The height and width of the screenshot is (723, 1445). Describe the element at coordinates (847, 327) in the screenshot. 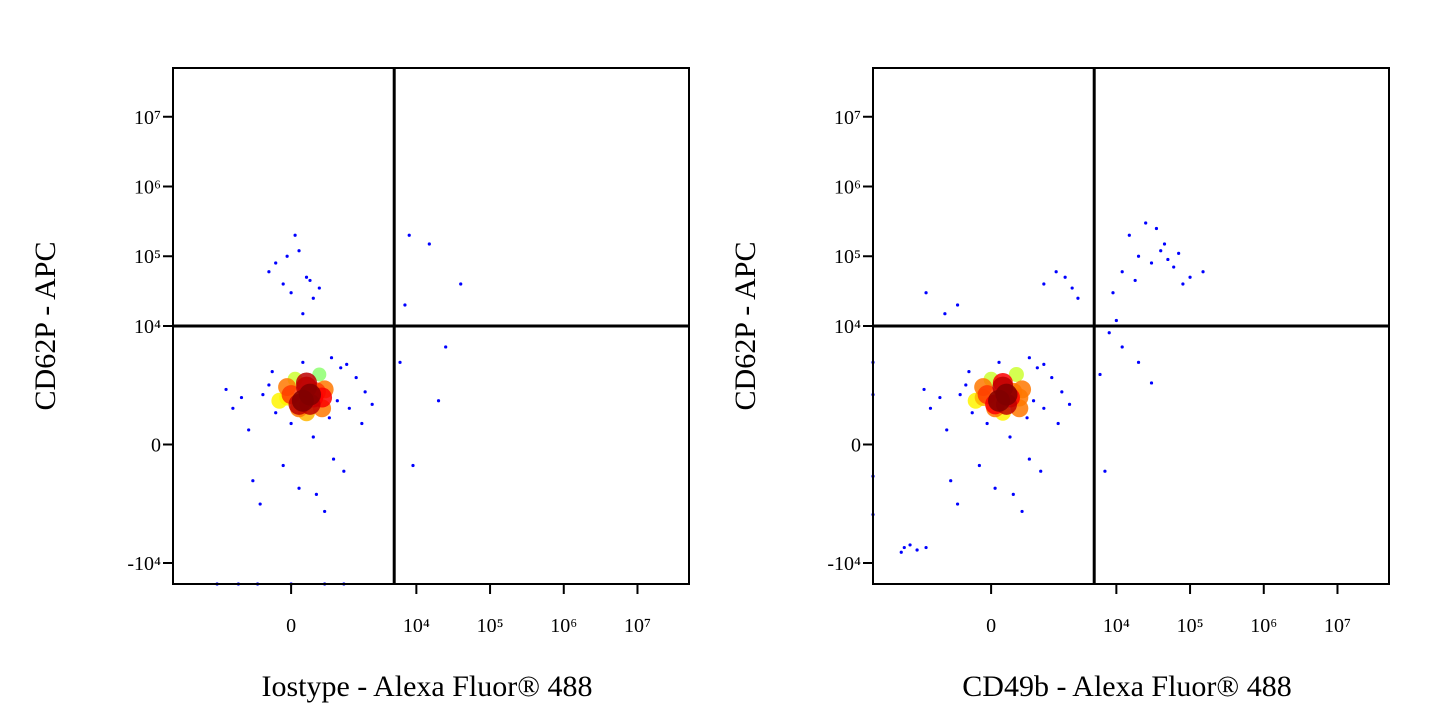

I see `y-tick-label: 10⁴` at that location.